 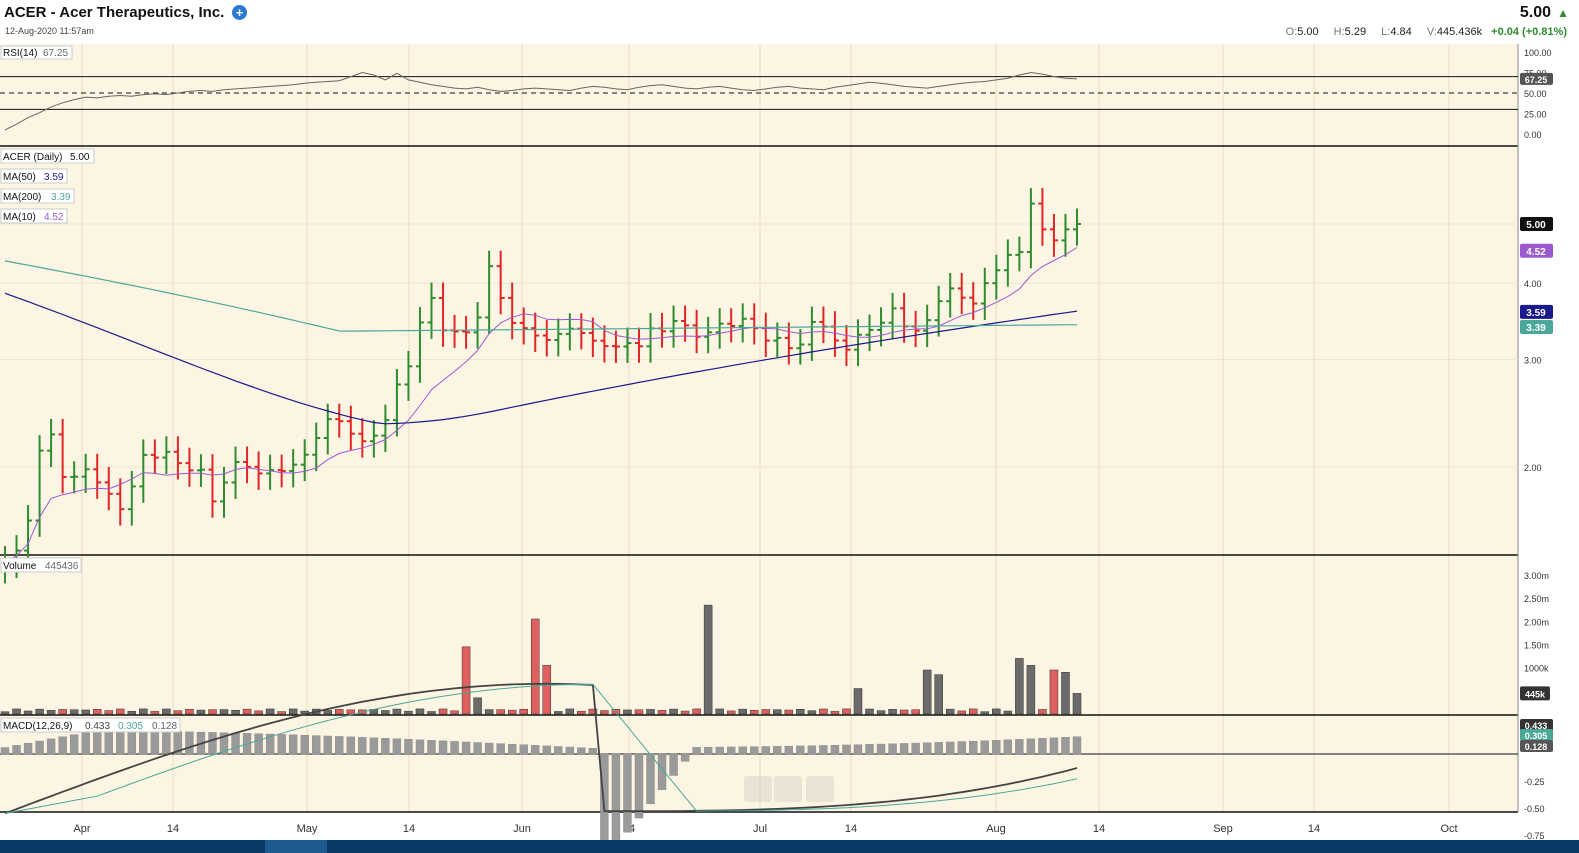 What do you see at coordinates (541, 659) in the screenshot?
I see `volume-bars` at bounding box center [541, 659].